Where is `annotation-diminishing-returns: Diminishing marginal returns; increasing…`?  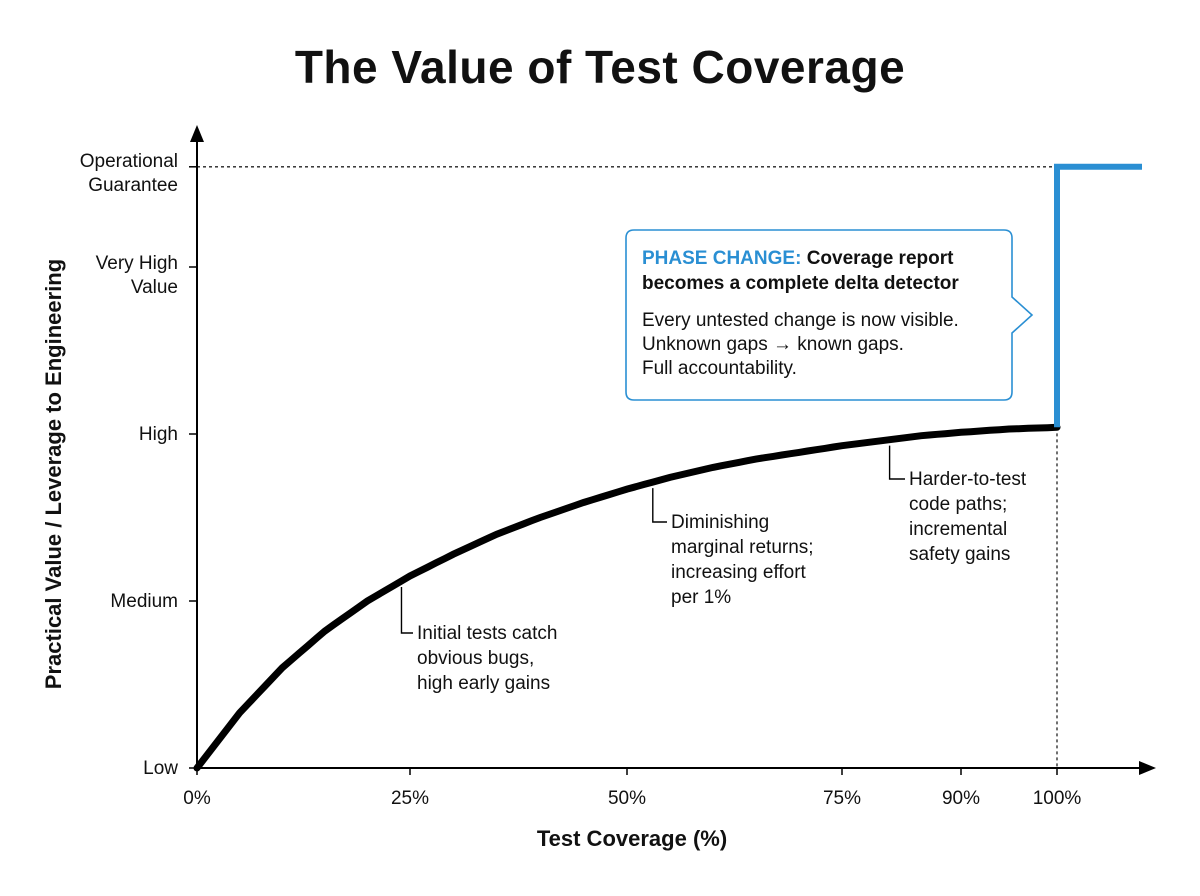 annotation-diminishing-returns: Diminishing marginal returns; increasing… is located at coordinates (742, 560).